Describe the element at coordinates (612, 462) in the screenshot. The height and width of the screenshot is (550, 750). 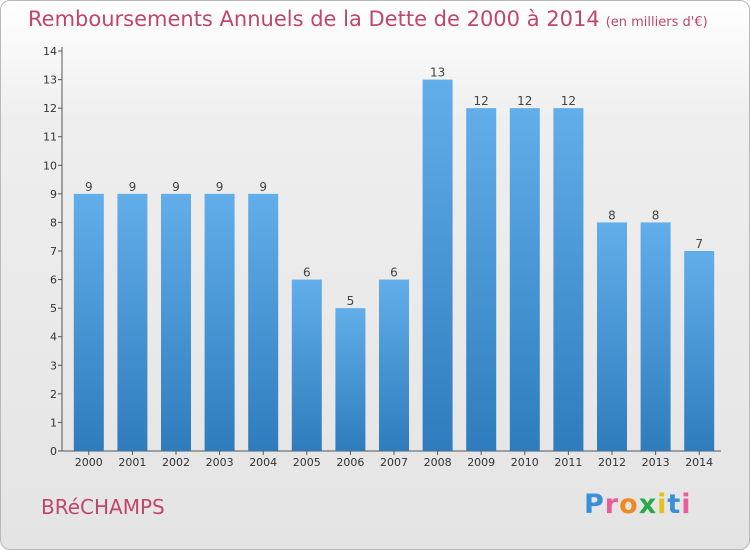
I see `x-tick-label: 2012` at that location.